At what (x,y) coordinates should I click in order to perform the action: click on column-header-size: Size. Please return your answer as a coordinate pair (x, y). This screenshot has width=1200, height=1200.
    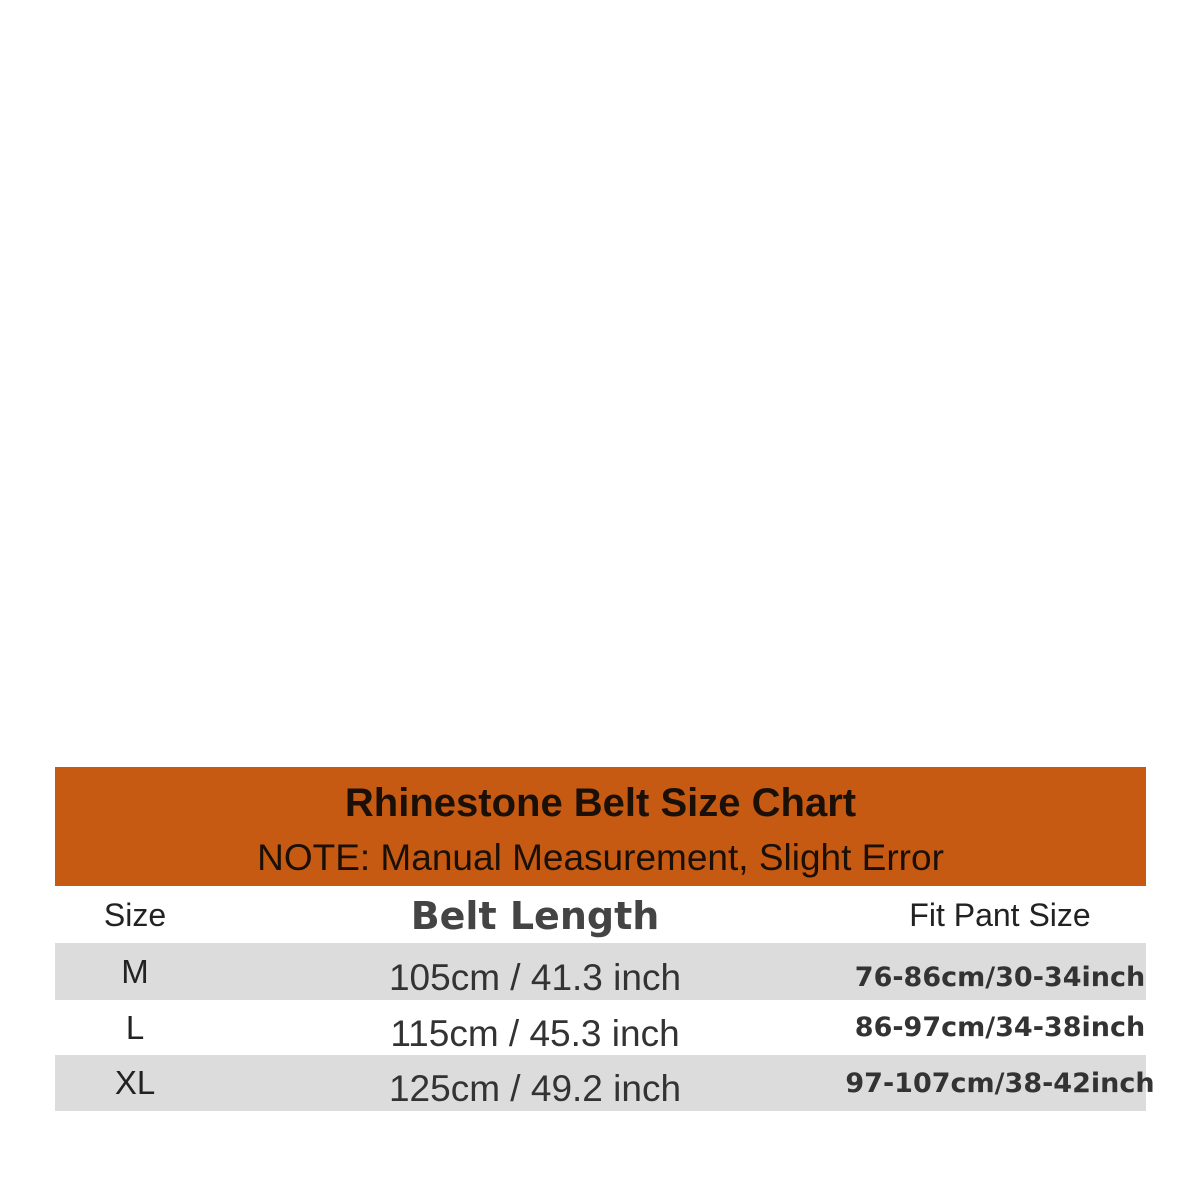
    Looking at the image, I should click on (135, 915).